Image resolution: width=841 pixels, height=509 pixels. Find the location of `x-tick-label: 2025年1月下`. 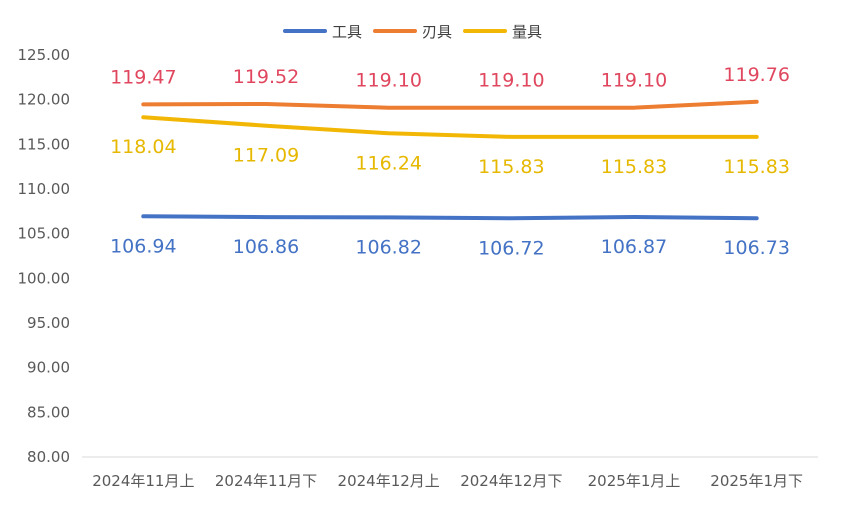

x-tick-label: 2025年1月下 is located at coordinates (756, 481).